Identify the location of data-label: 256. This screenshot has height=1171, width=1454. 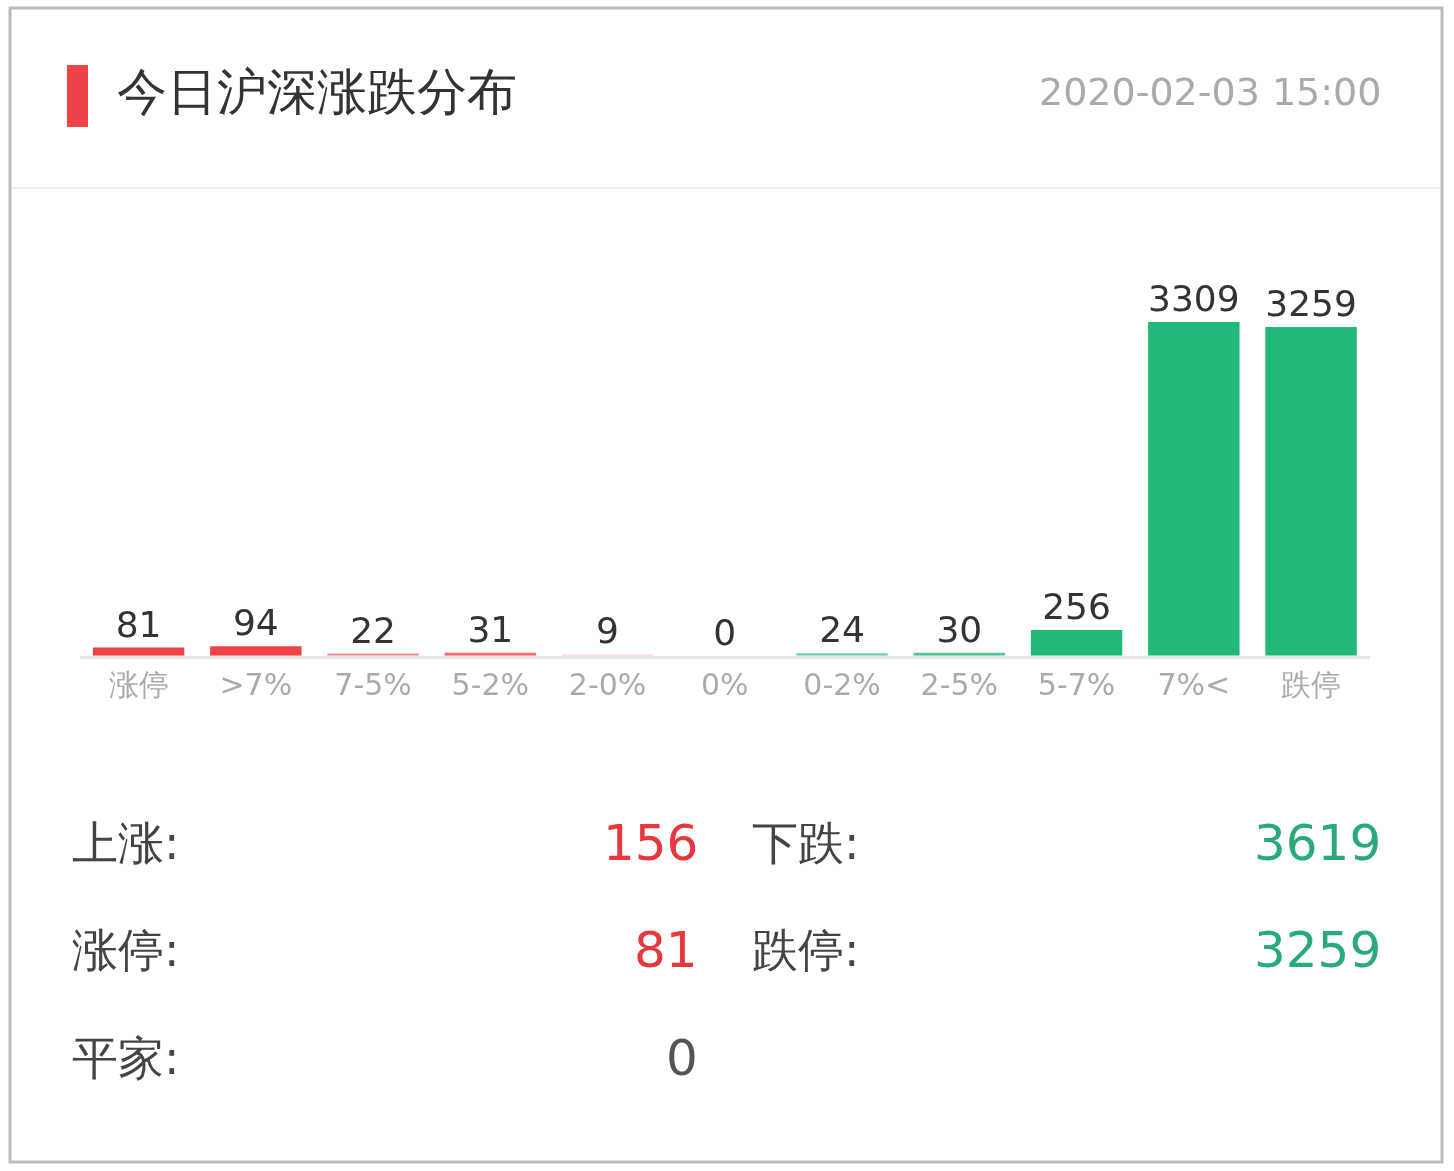
(1076, 606).